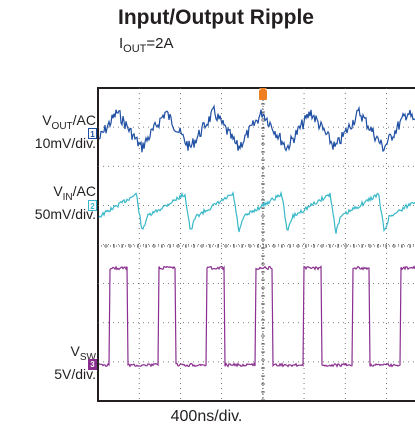 This screenshot has width=415, height=439. I want to click on channel-1-label: VOUT/AC 10mV/div., so click(65, 131).